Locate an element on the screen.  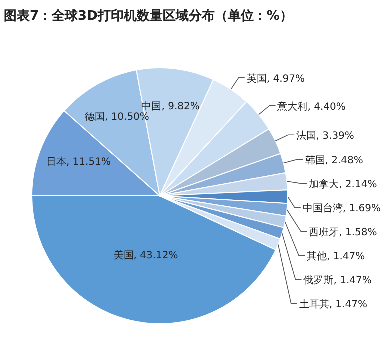
slice-label: 中国台湾, 1.69% is located at coordinates (341, 208).